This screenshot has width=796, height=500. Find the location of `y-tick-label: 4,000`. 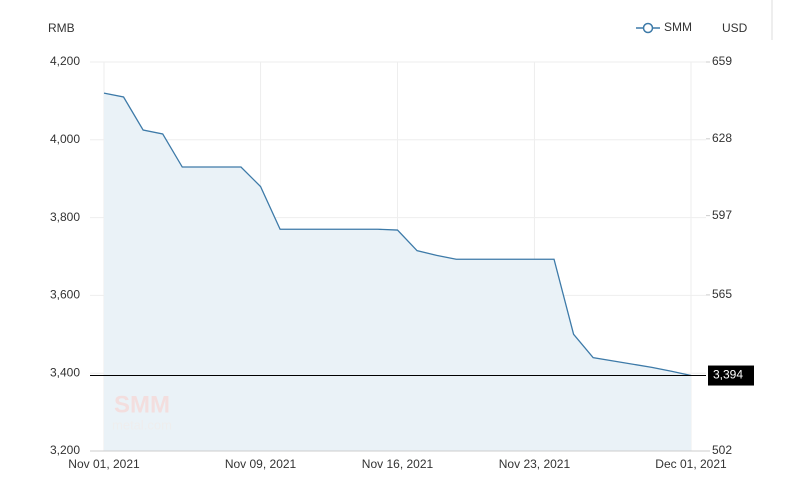

y-tick-label: 4,000 is located at coordinates (65, 139).